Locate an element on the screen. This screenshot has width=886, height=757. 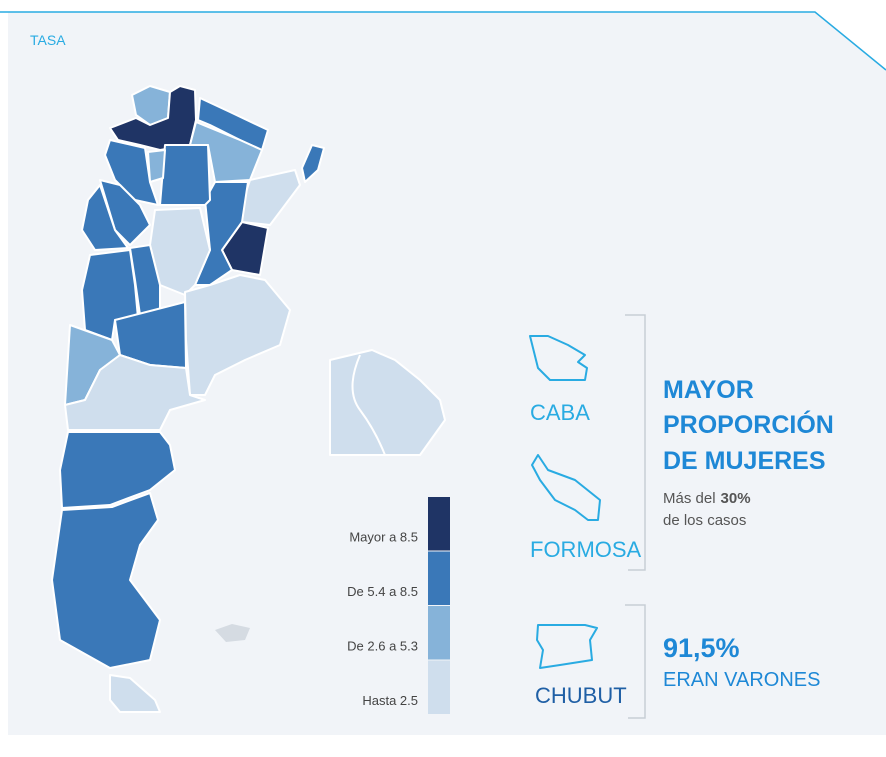
place-label: FORMOSA is located at coordinates (586, 549).